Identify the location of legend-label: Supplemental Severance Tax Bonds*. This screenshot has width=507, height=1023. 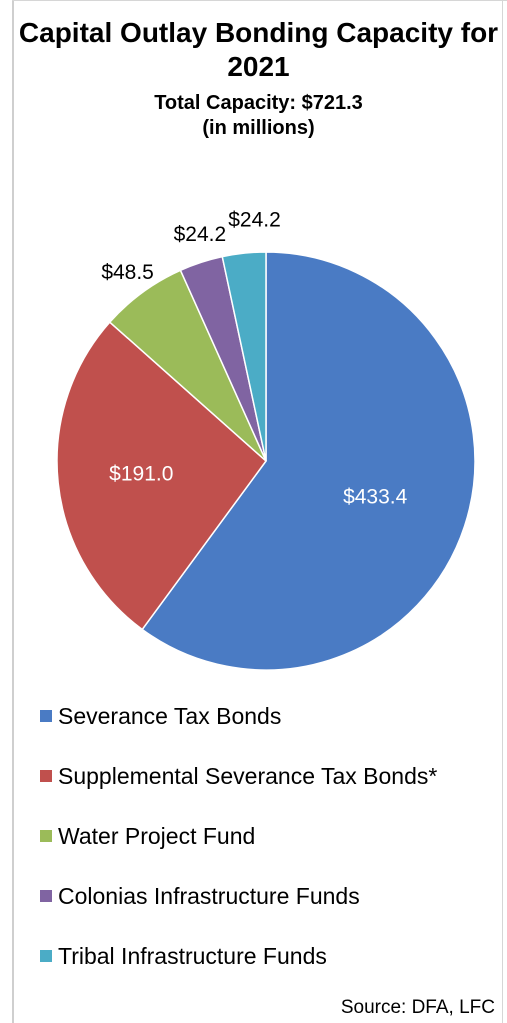
(248, 776).